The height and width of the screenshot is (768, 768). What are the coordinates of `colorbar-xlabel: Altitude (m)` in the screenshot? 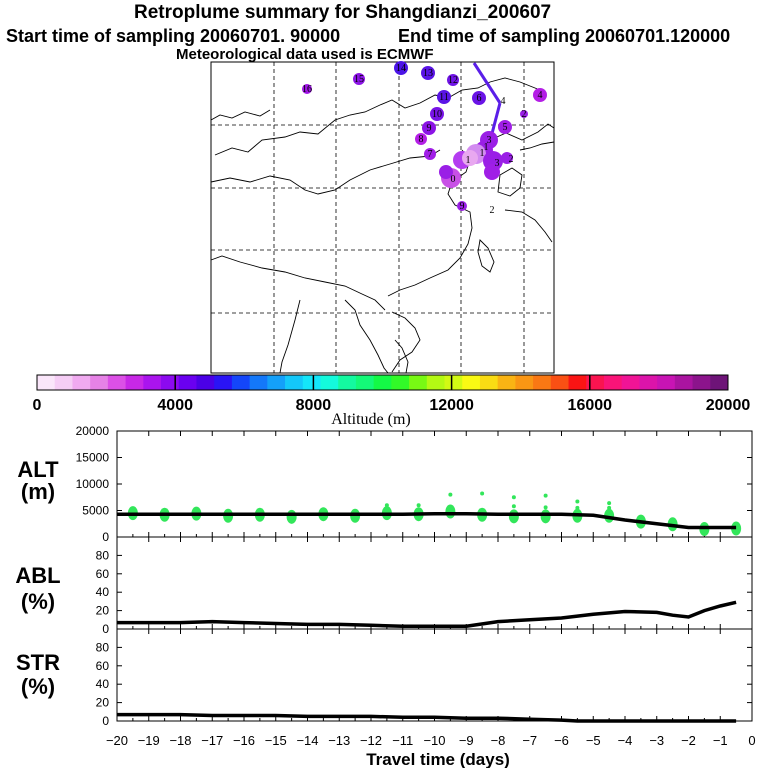 It's located at (371, 419).